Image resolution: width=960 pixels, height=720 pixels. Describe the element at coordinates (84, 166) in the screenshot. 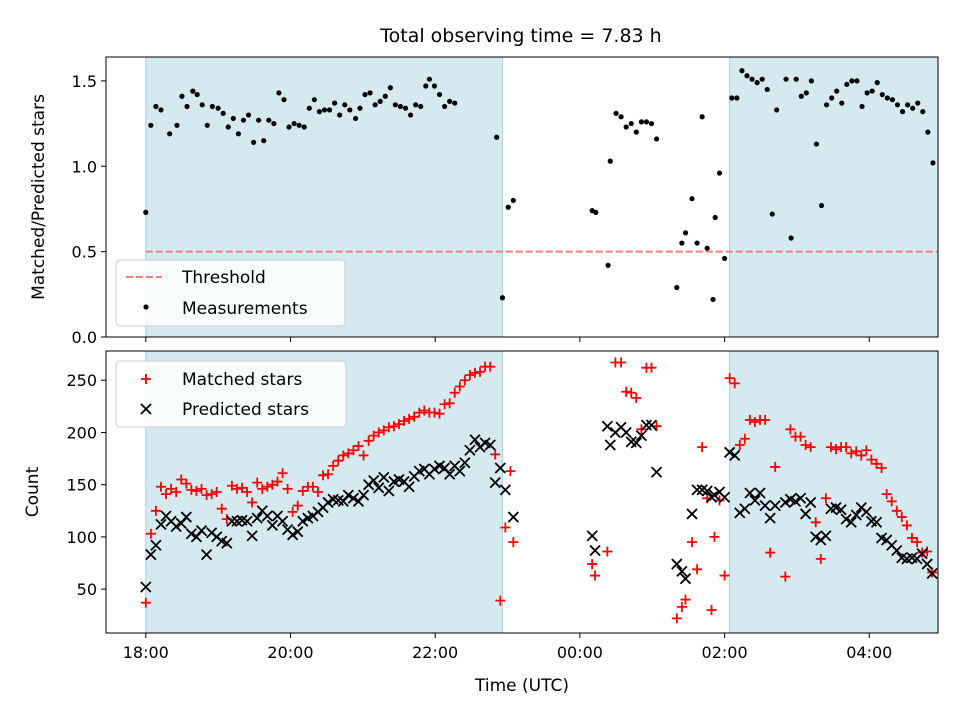

I see `y-tick-label: 1.0` at that location.